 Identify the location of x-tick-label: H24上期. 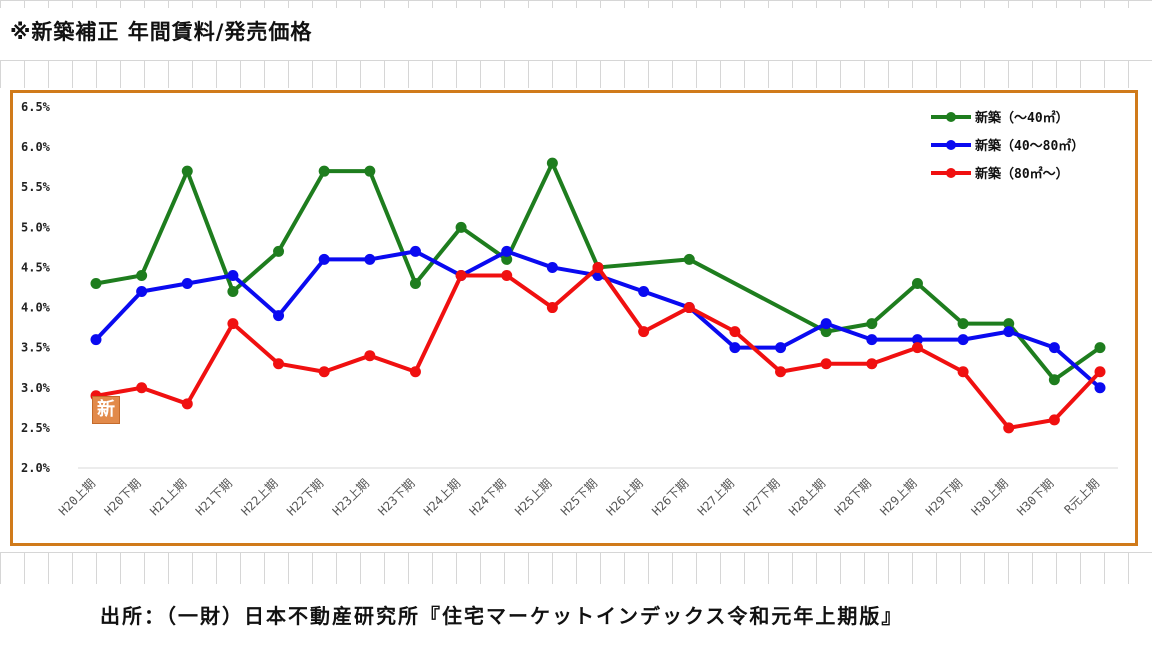
(442, 497).